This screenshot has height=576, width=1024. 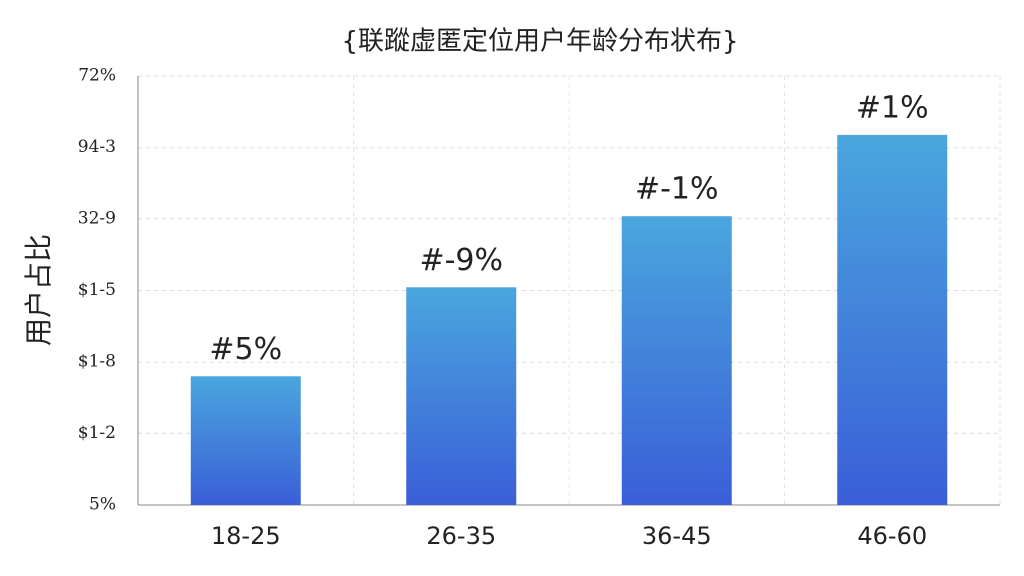 What do you see at coordinates (97, 362) in the screenshot?
I see `y-tick-label: $1-8` at bounding box center [97, 362].